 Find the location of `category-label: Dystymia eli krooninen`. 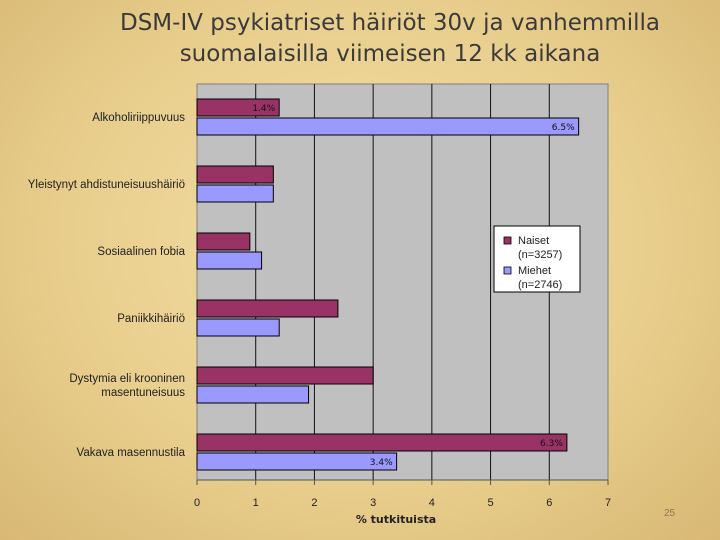

category-label: Dystymia eli krooninen is located at coordinates (127, 379).